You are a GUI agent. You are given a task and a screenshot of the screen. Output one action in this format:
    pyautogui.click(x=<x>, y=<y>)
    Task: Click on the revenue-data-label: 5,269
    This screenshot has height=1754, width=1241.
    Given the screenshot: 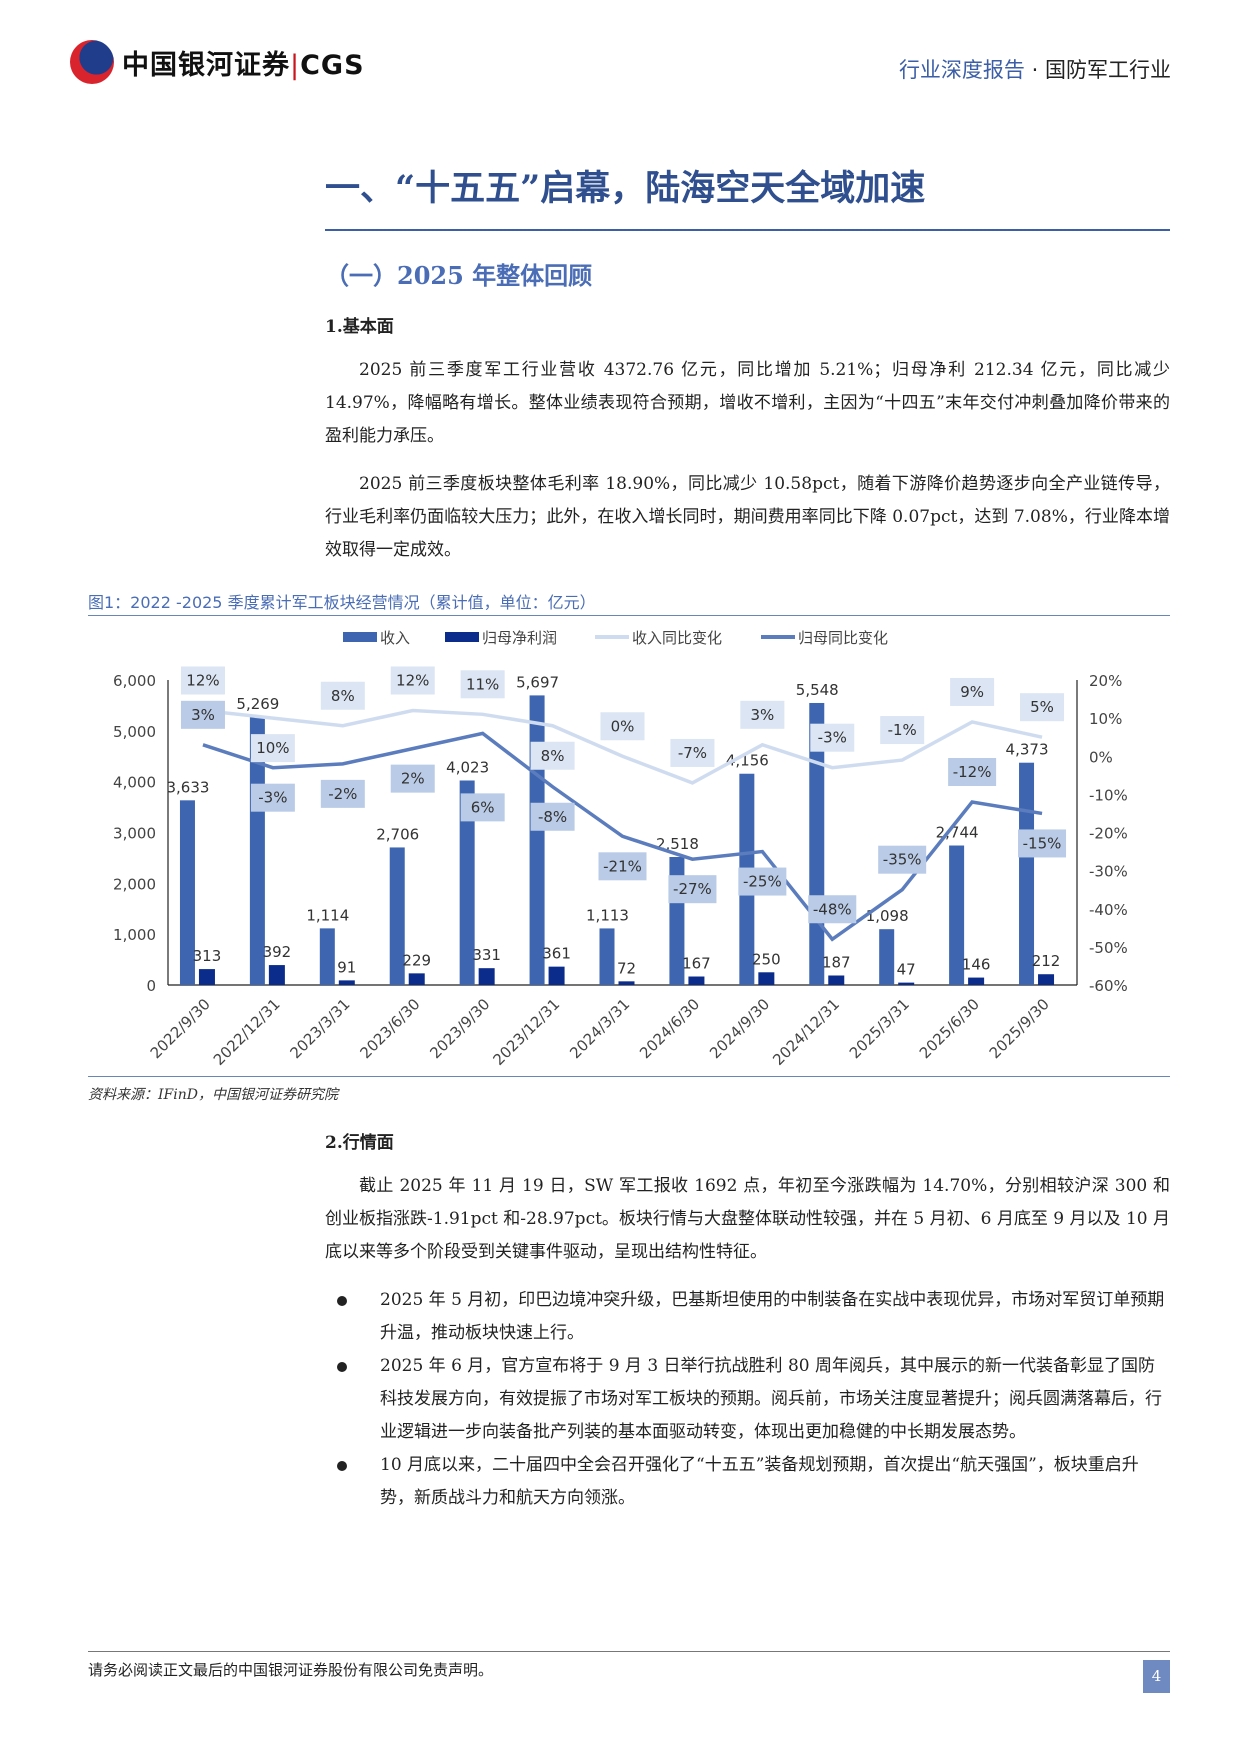 What is the action you would take?
    pyautogui.click(x=257, y=704)
    